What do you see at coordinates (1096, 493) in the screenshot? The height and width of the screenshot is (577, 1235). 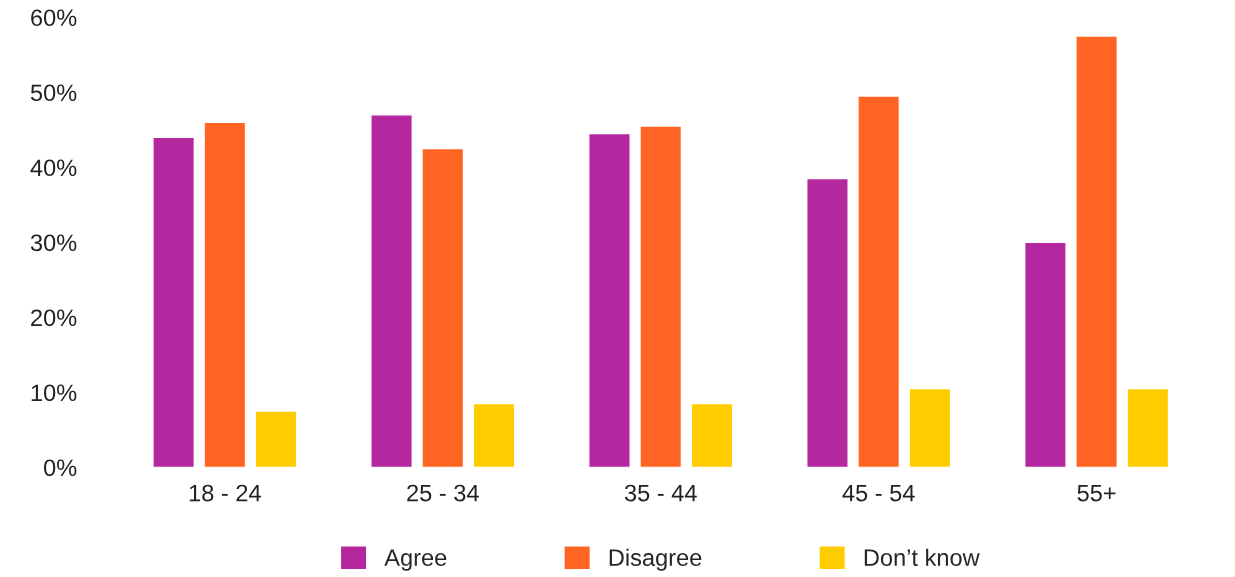 I see `x-tick-label: 55+` at bounding box center [1096, 493].